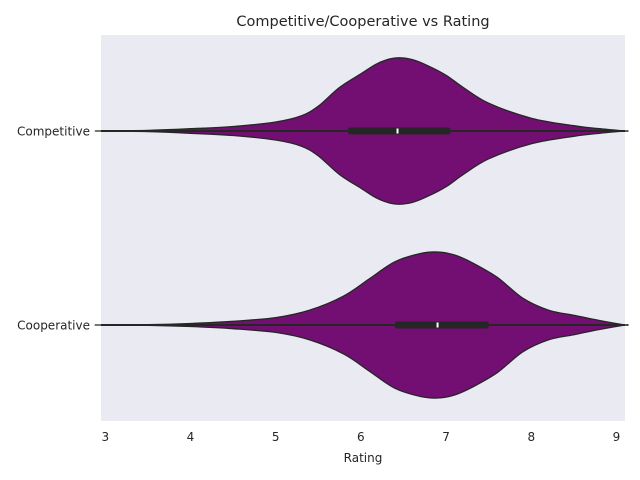  I want to click on y-tick-labels: Competitive Cooperative, so click(53, 229).